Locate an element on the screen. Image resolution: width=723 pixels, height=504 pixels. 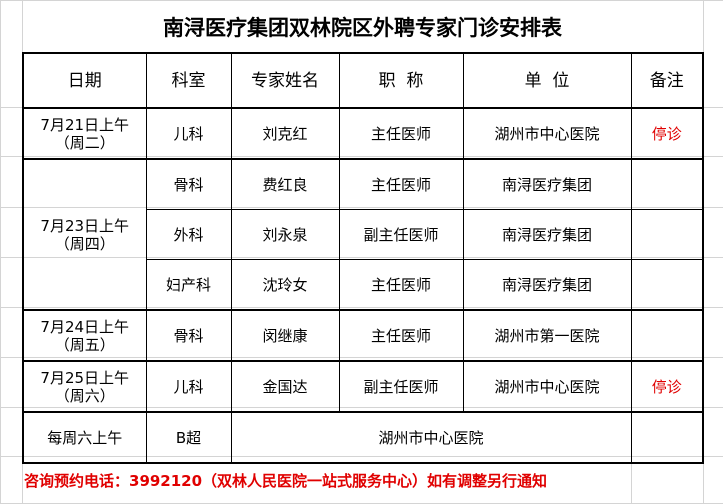
header-date: 日期 is located at coordinates (84, 80).